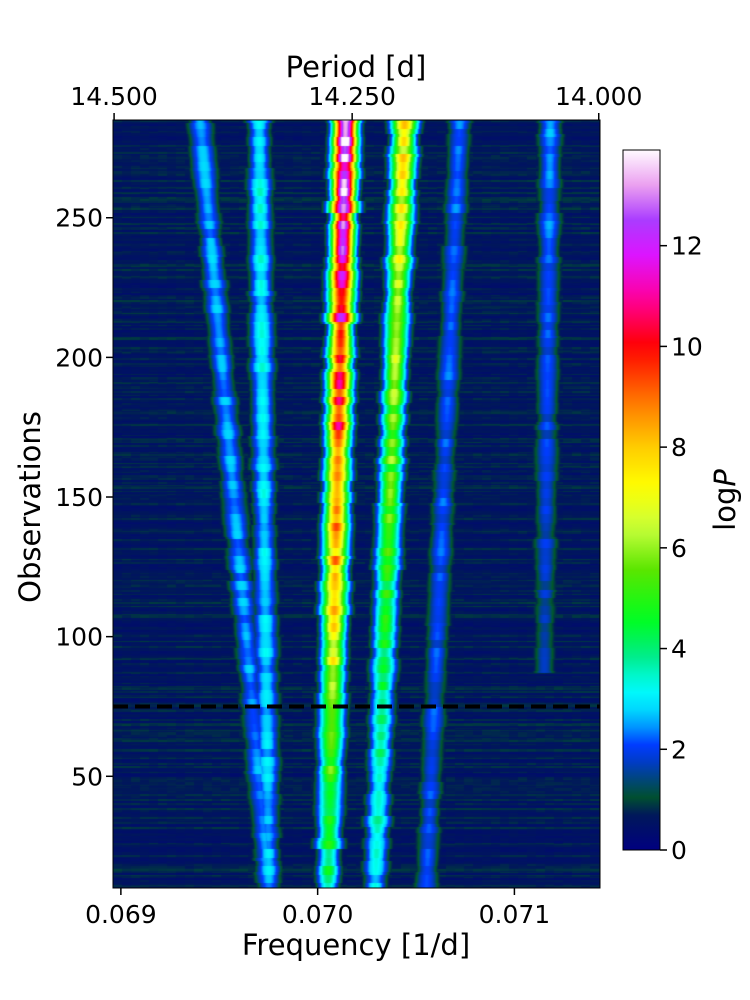 This screenshot has width=750, height=1000. What do you see at coordinates (79, 497) in the screenshot?
I see `y-tick-label: 150` at bounding box center [79, 497].